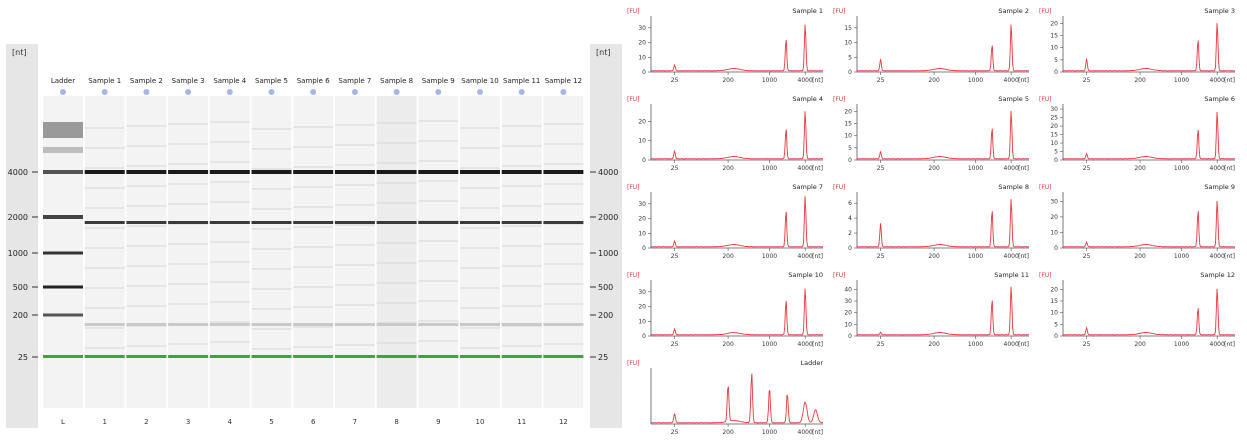  What do you see at coordinates (603, 52) in the screenshot?
I see `right-unit-label: [nt]` at bounding box center [603, 52].